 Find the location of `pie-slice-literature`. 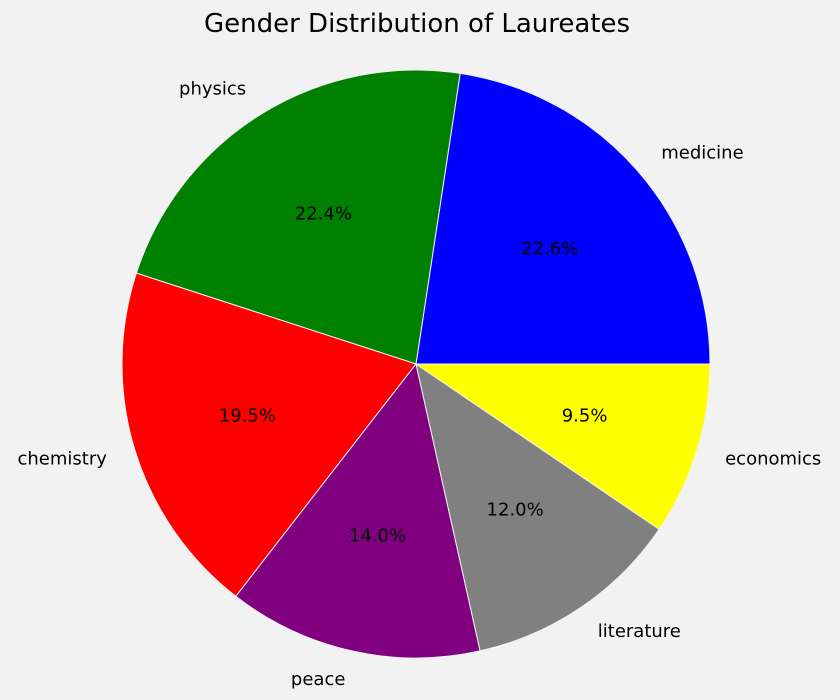

pie-slice-literature is located at coordinates (537, 507).